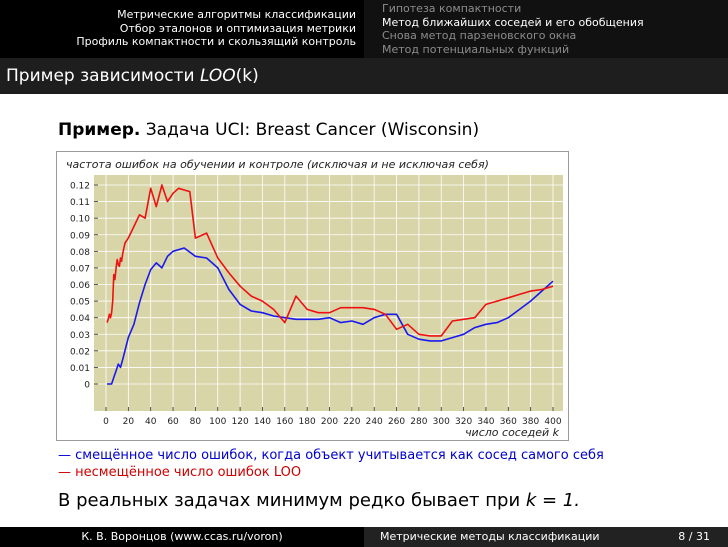 Image resolution: width=728 pixels, height=547 pixels. What do you see at coordinates (552, 500) in the screenshot?
I see `conclusion-math: k = 1.` at bounding box center [552, 500].